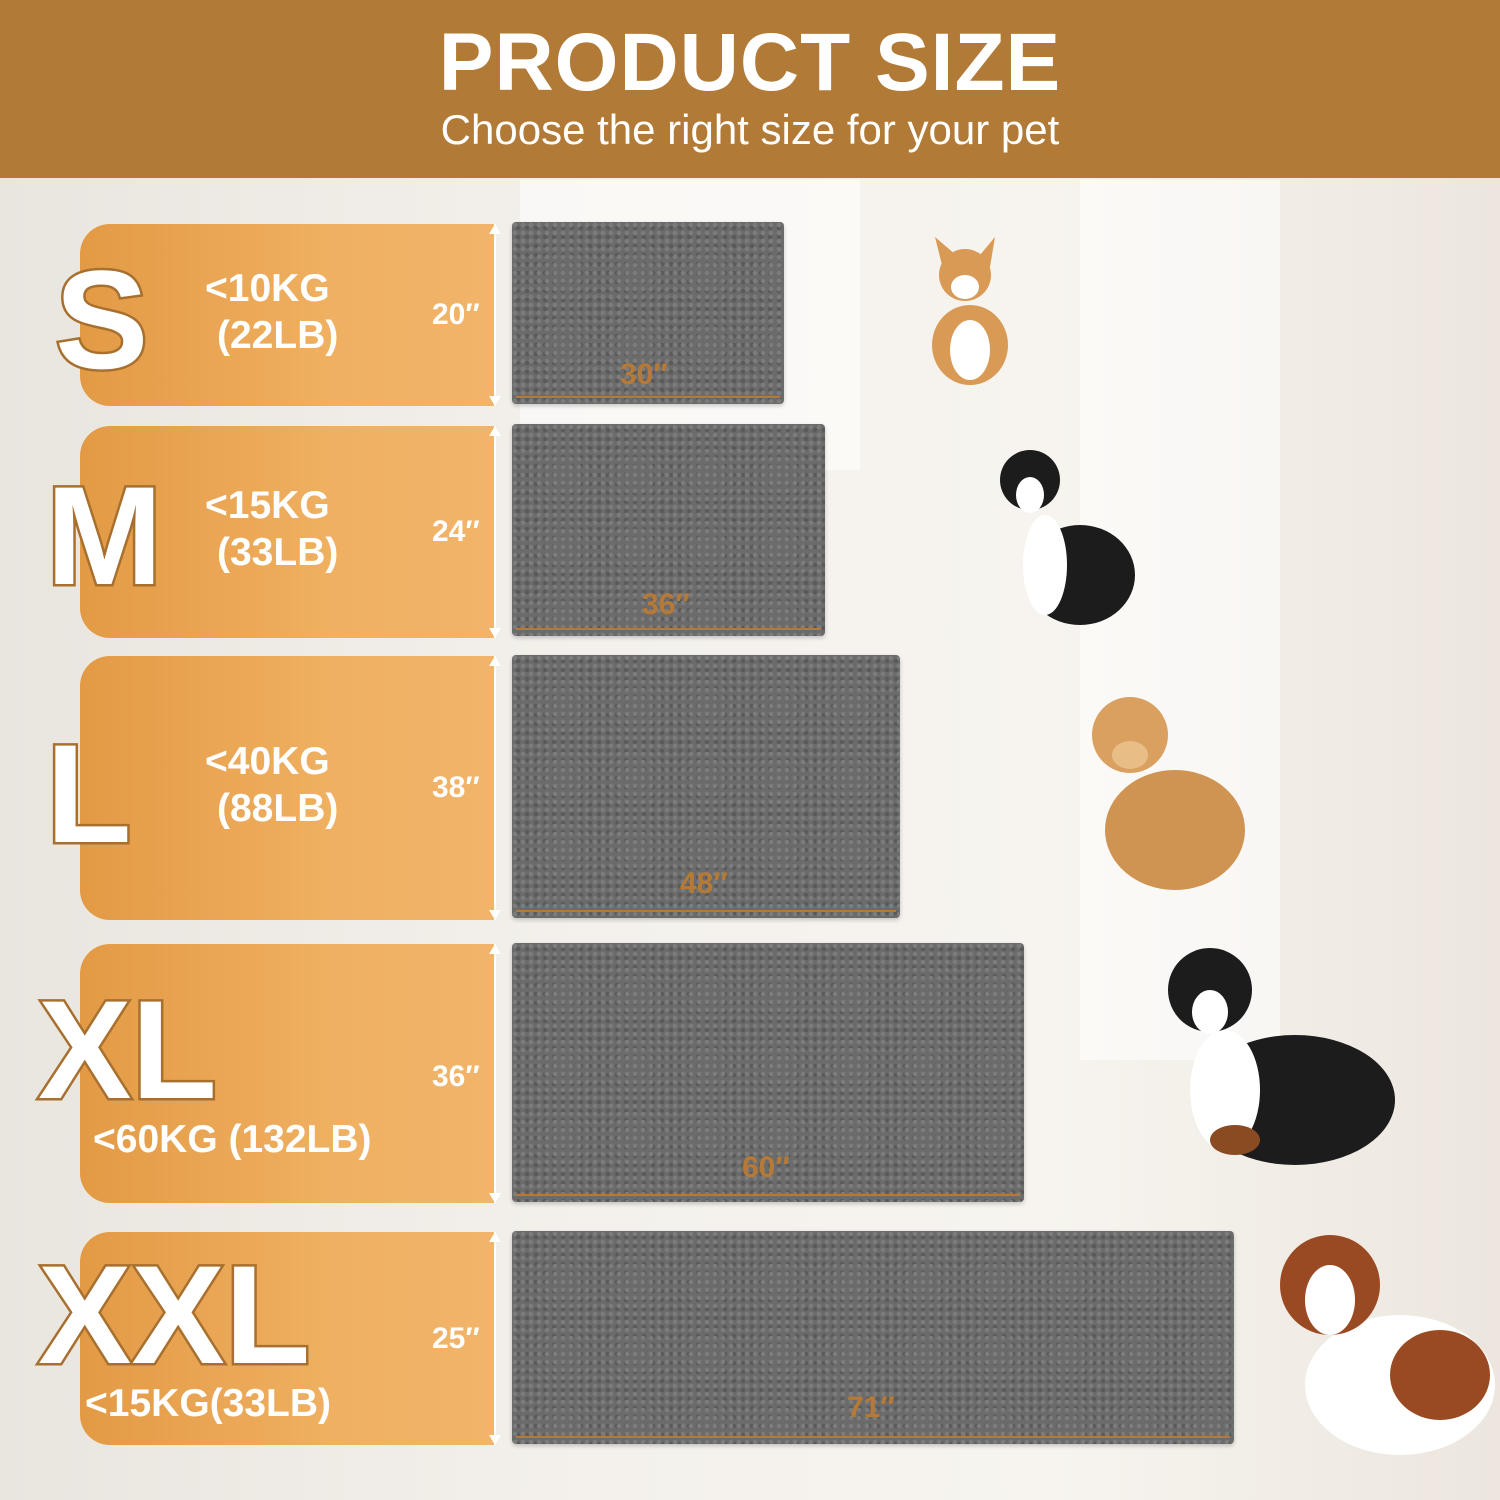 This screenshot has width=1500, height=1500. I want to click on width-label-s: 30″, so click(644, 374).